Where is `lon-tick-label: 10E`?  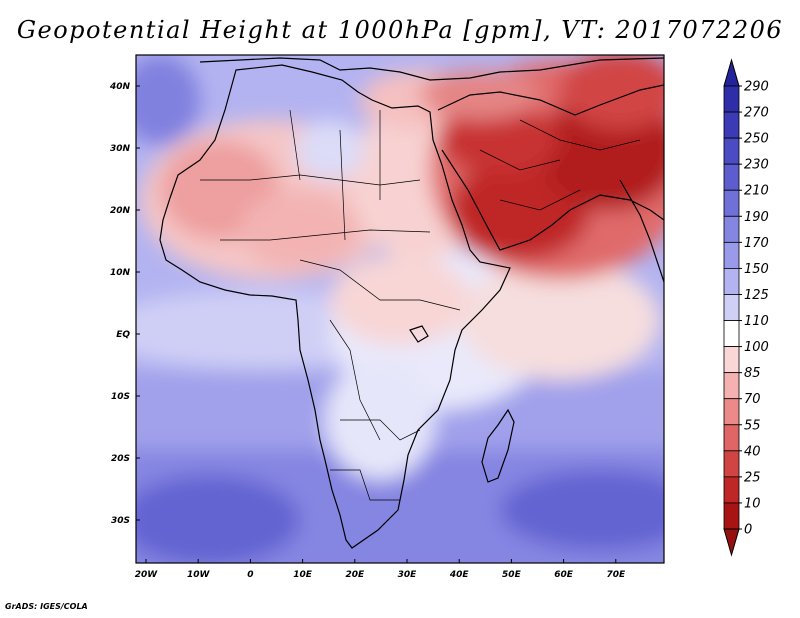 lon-tick-label: 10E is located at coordinates (303, 575).